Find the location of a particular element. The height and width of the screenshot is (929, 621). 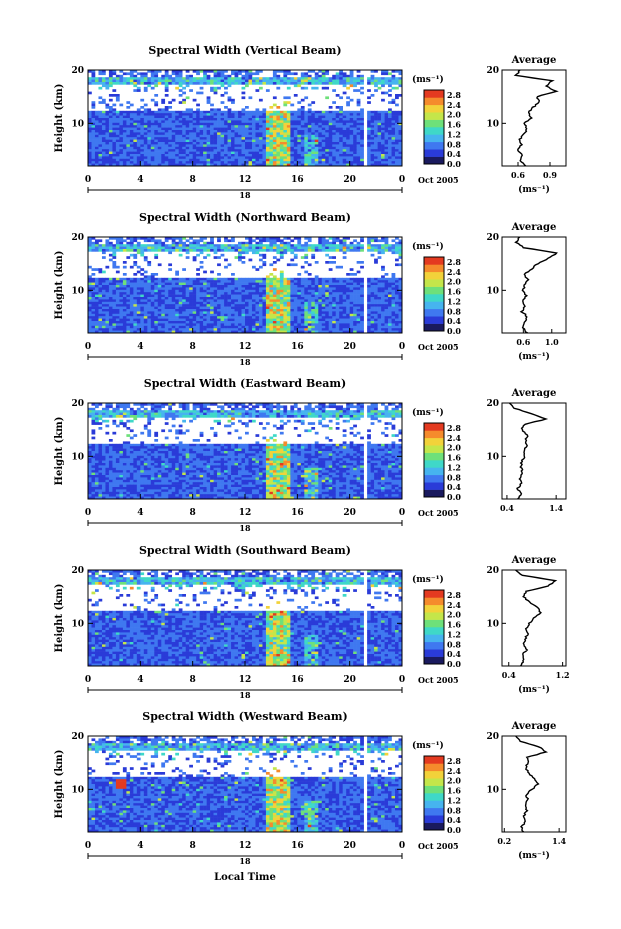

colorbar-tick-label: 0.8 is located at coordinates (454, 144).